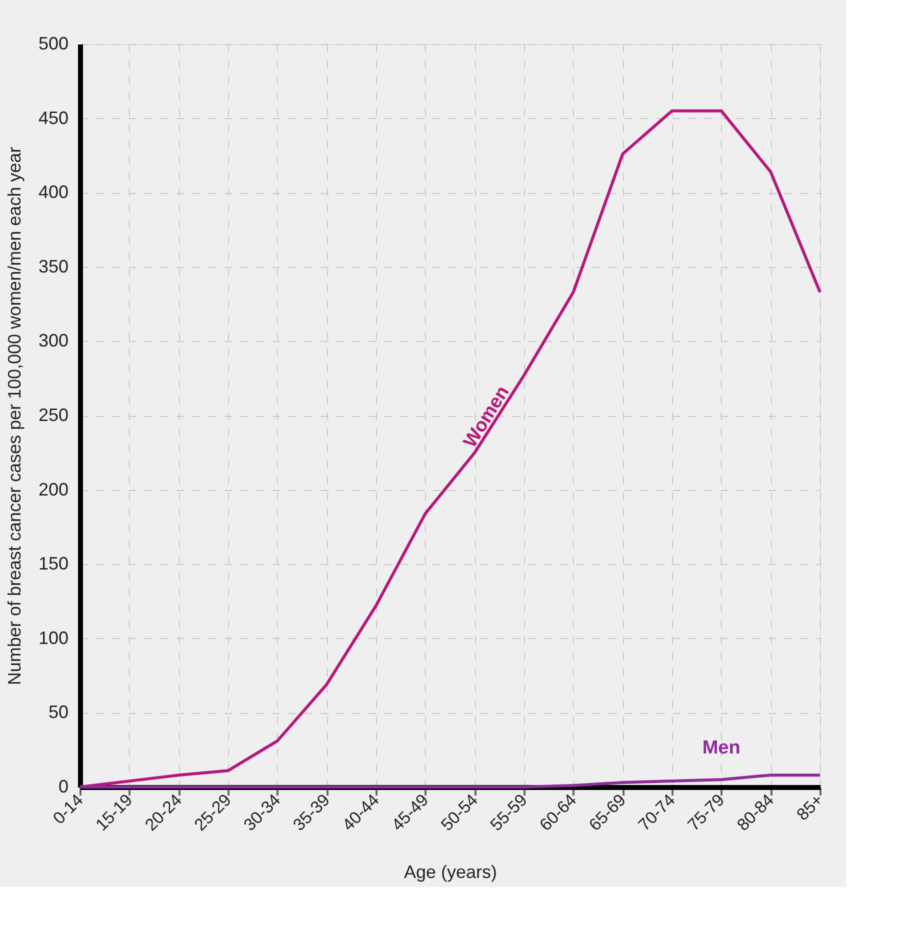  What do you see at coordinates (721, 748) in the screenshot?
I see `series-label: Men` at bounding box center [721, 748].